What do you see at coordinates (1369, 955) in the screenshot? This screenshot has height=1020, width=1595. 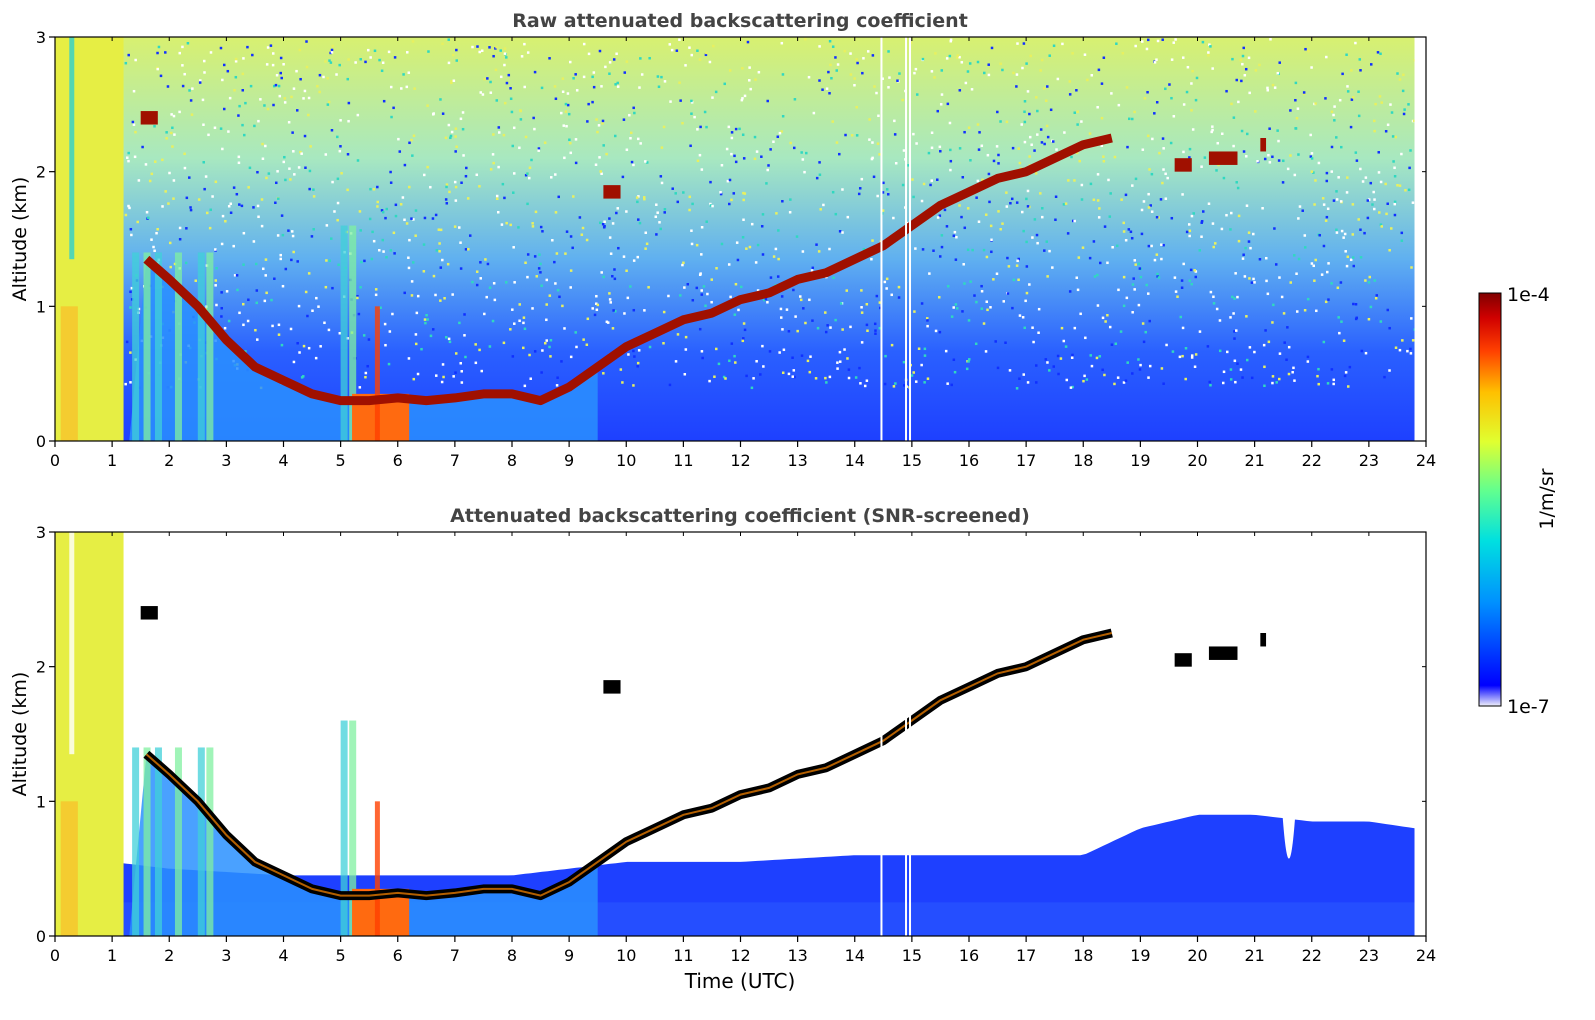 I see `x-tick-label: 23` at bounding box center [1369, 955].